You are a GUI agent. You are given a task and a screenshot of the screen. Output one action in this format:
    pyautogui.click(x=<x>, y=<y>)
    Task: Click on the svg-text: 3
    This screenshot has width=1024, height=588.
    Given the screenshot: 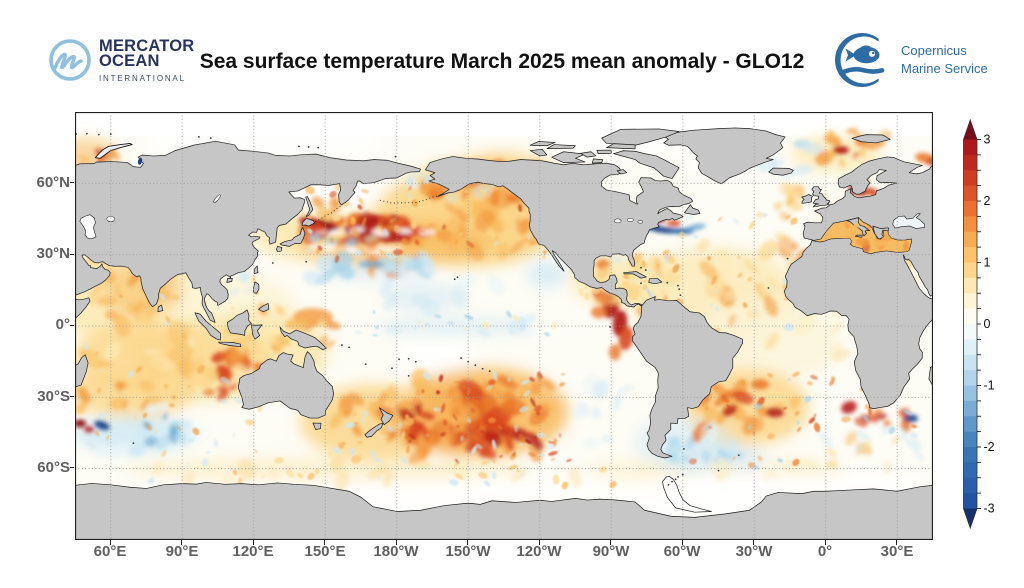 What is the action you would take?
    pyautogui.click(x=987, y=140)
    